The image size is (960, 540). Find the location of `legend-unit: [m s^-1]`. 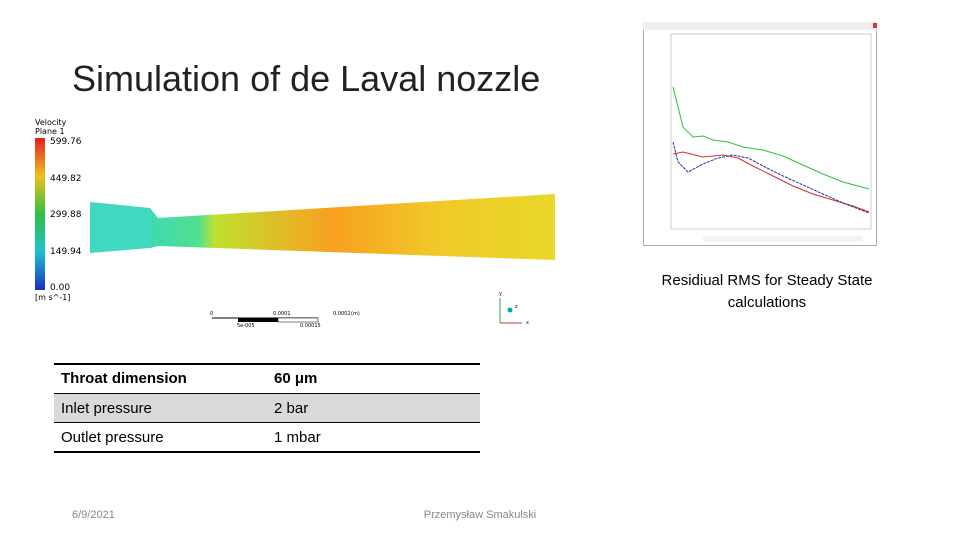

legend-unit: [m s^-1] is located at coordinates (52, 297).